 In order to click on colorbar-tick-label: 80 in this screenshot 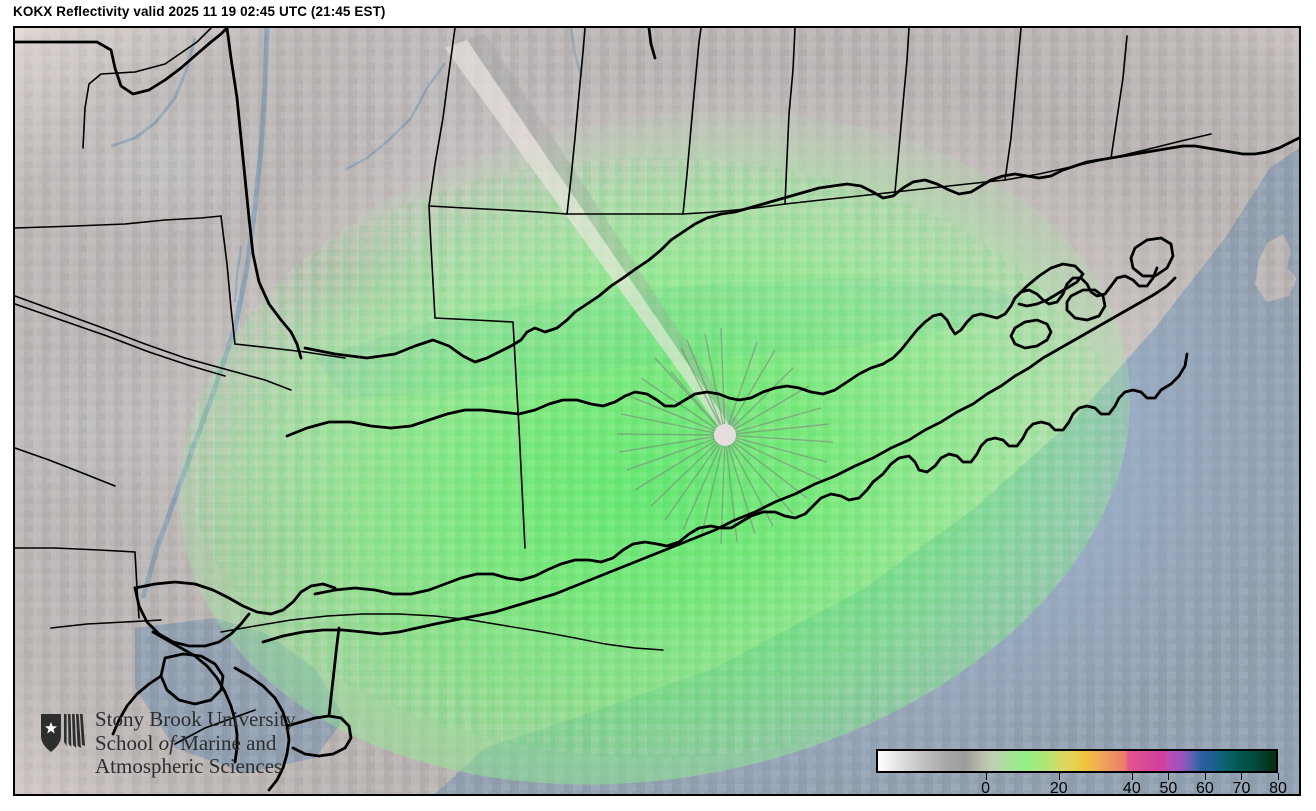, I will do `click(1278, 788)`.